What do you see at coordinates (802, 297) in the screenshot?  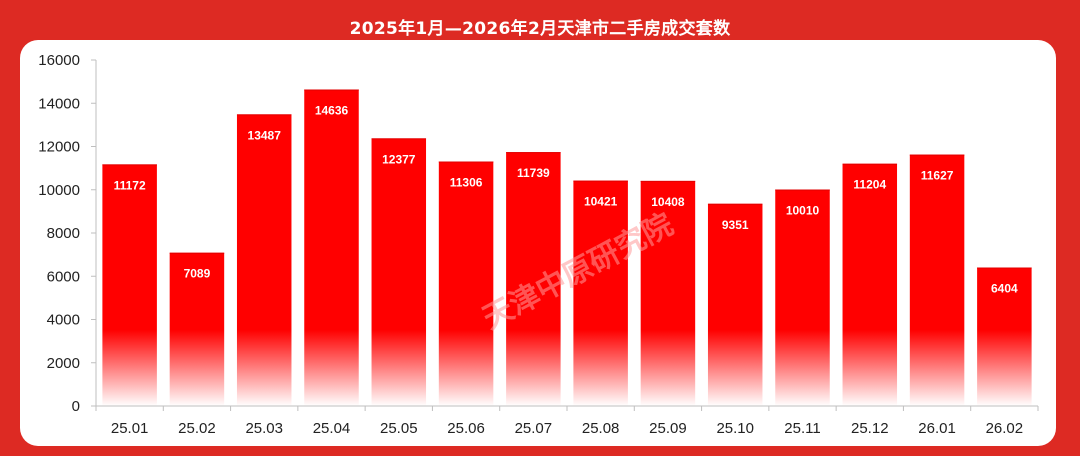 I see `bar-25.11` at bounding box center [802, 297].